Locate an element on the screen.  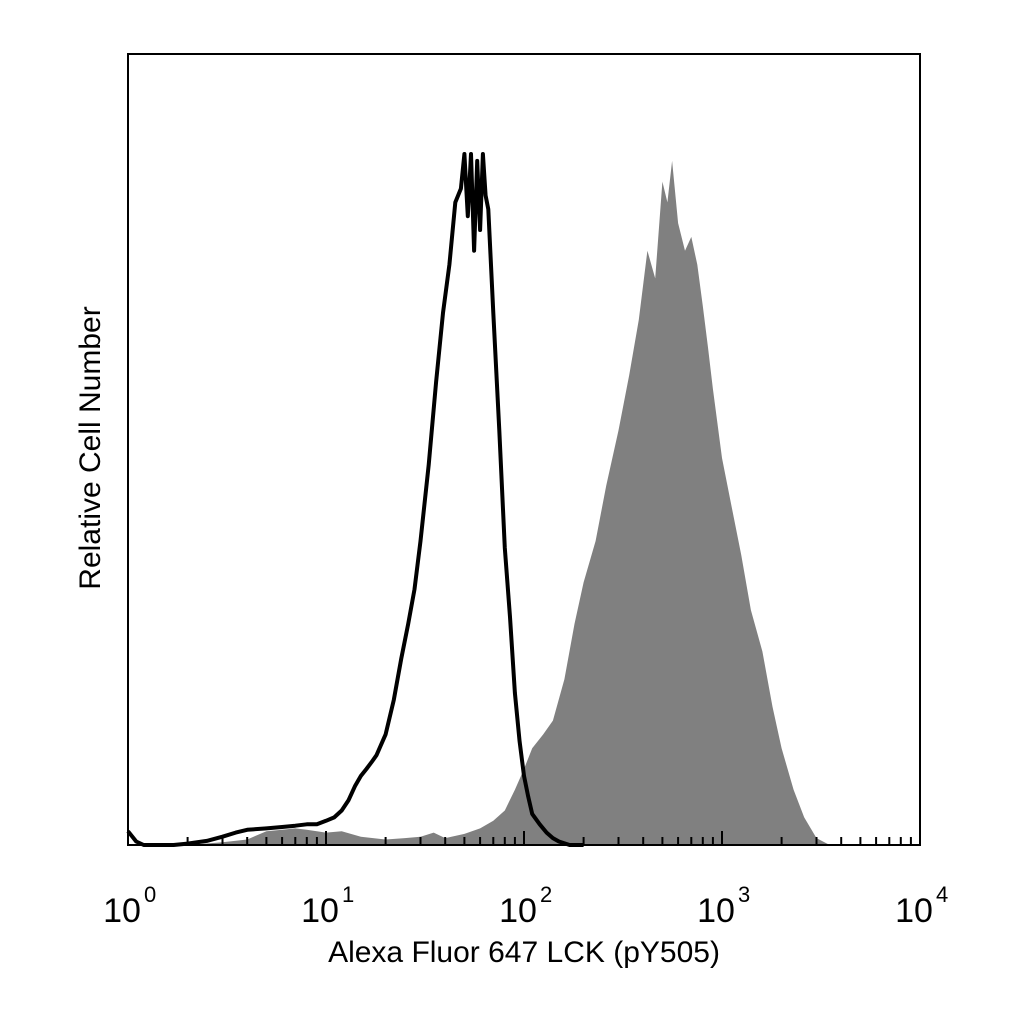
x-tick-label: 10 3 is located at coordinates (723, 906).